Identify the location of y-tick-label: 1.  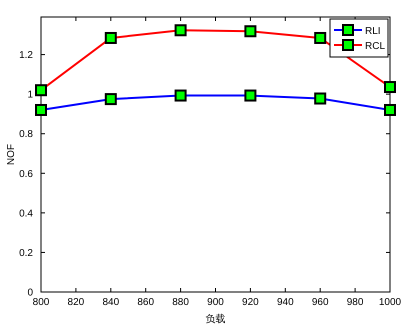
(30, 95).